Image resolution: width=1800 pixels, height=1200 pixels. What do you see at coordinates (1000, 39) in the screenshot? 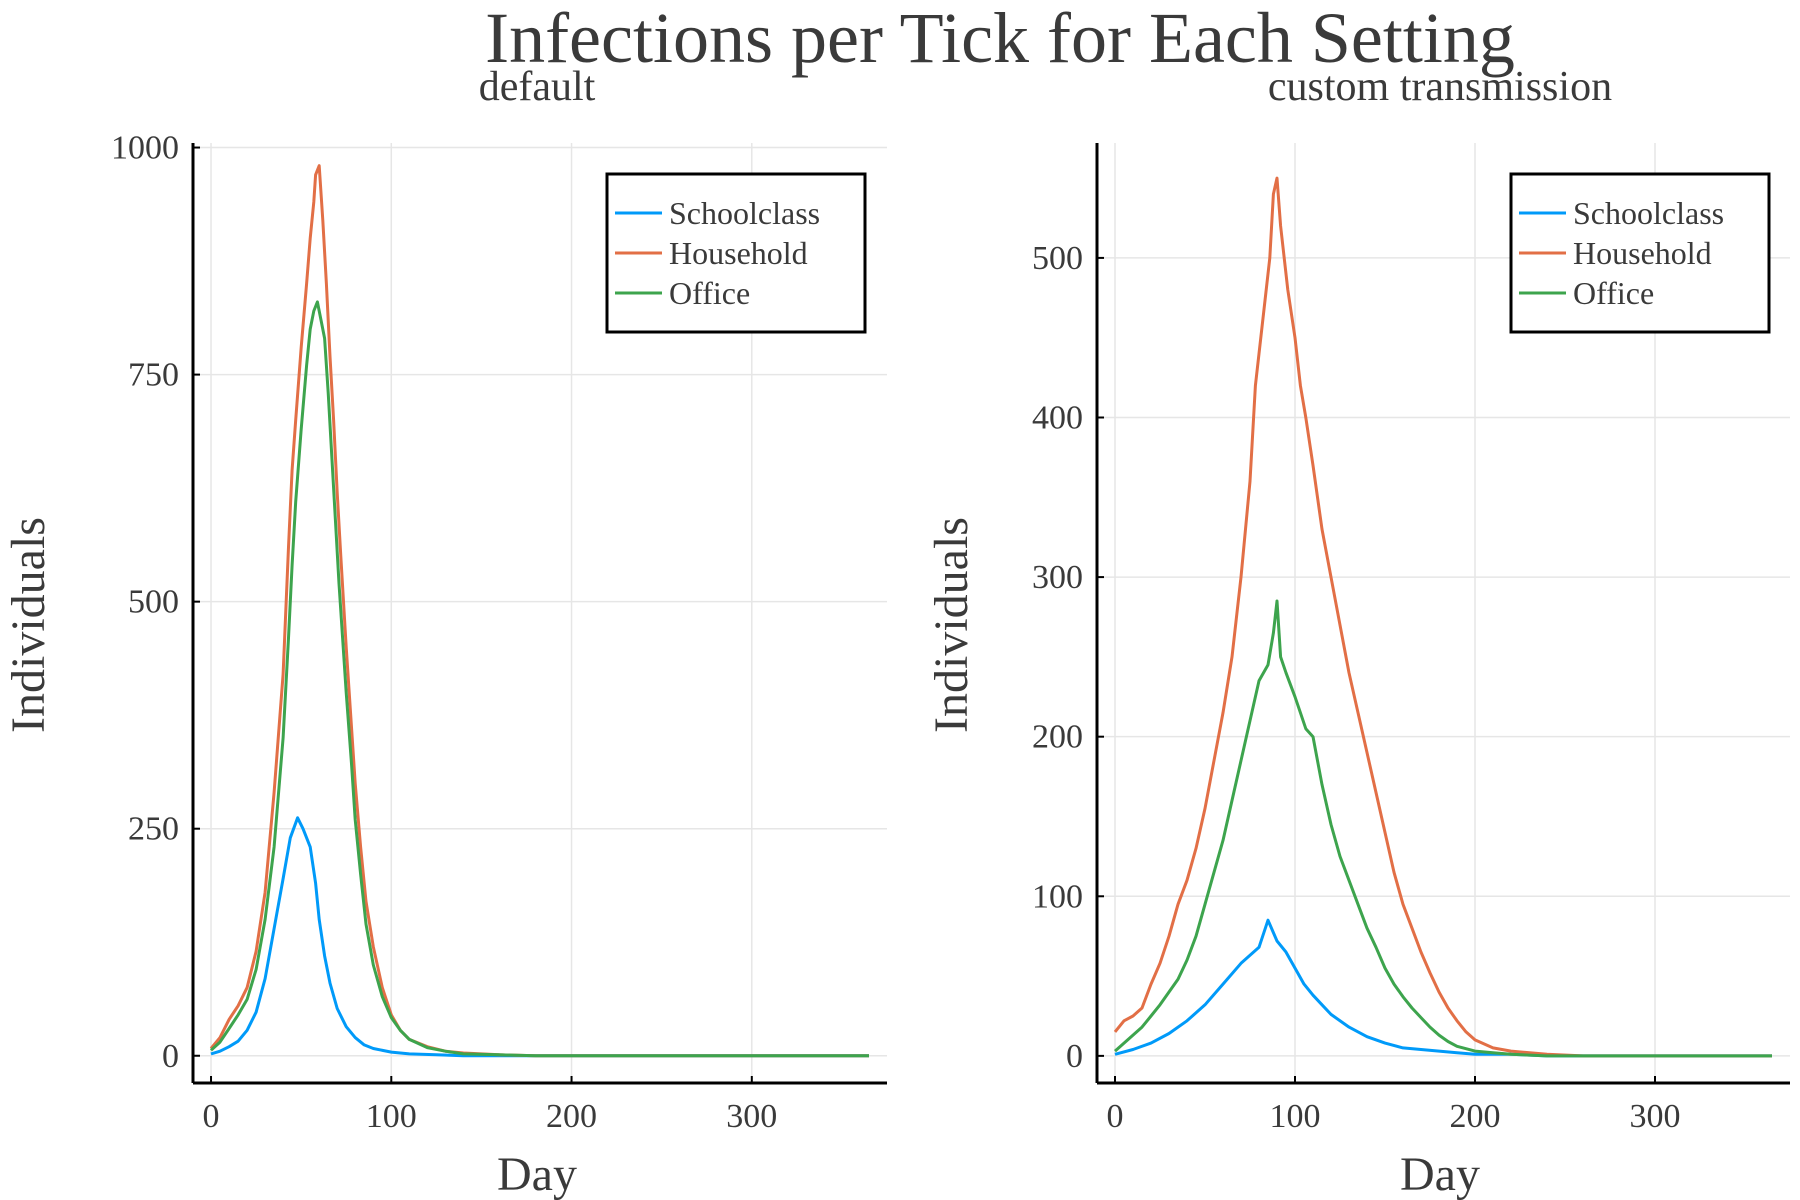
I see `figure-title: Infections per Tick for Each Setting` at bounding box center [1000, 39].